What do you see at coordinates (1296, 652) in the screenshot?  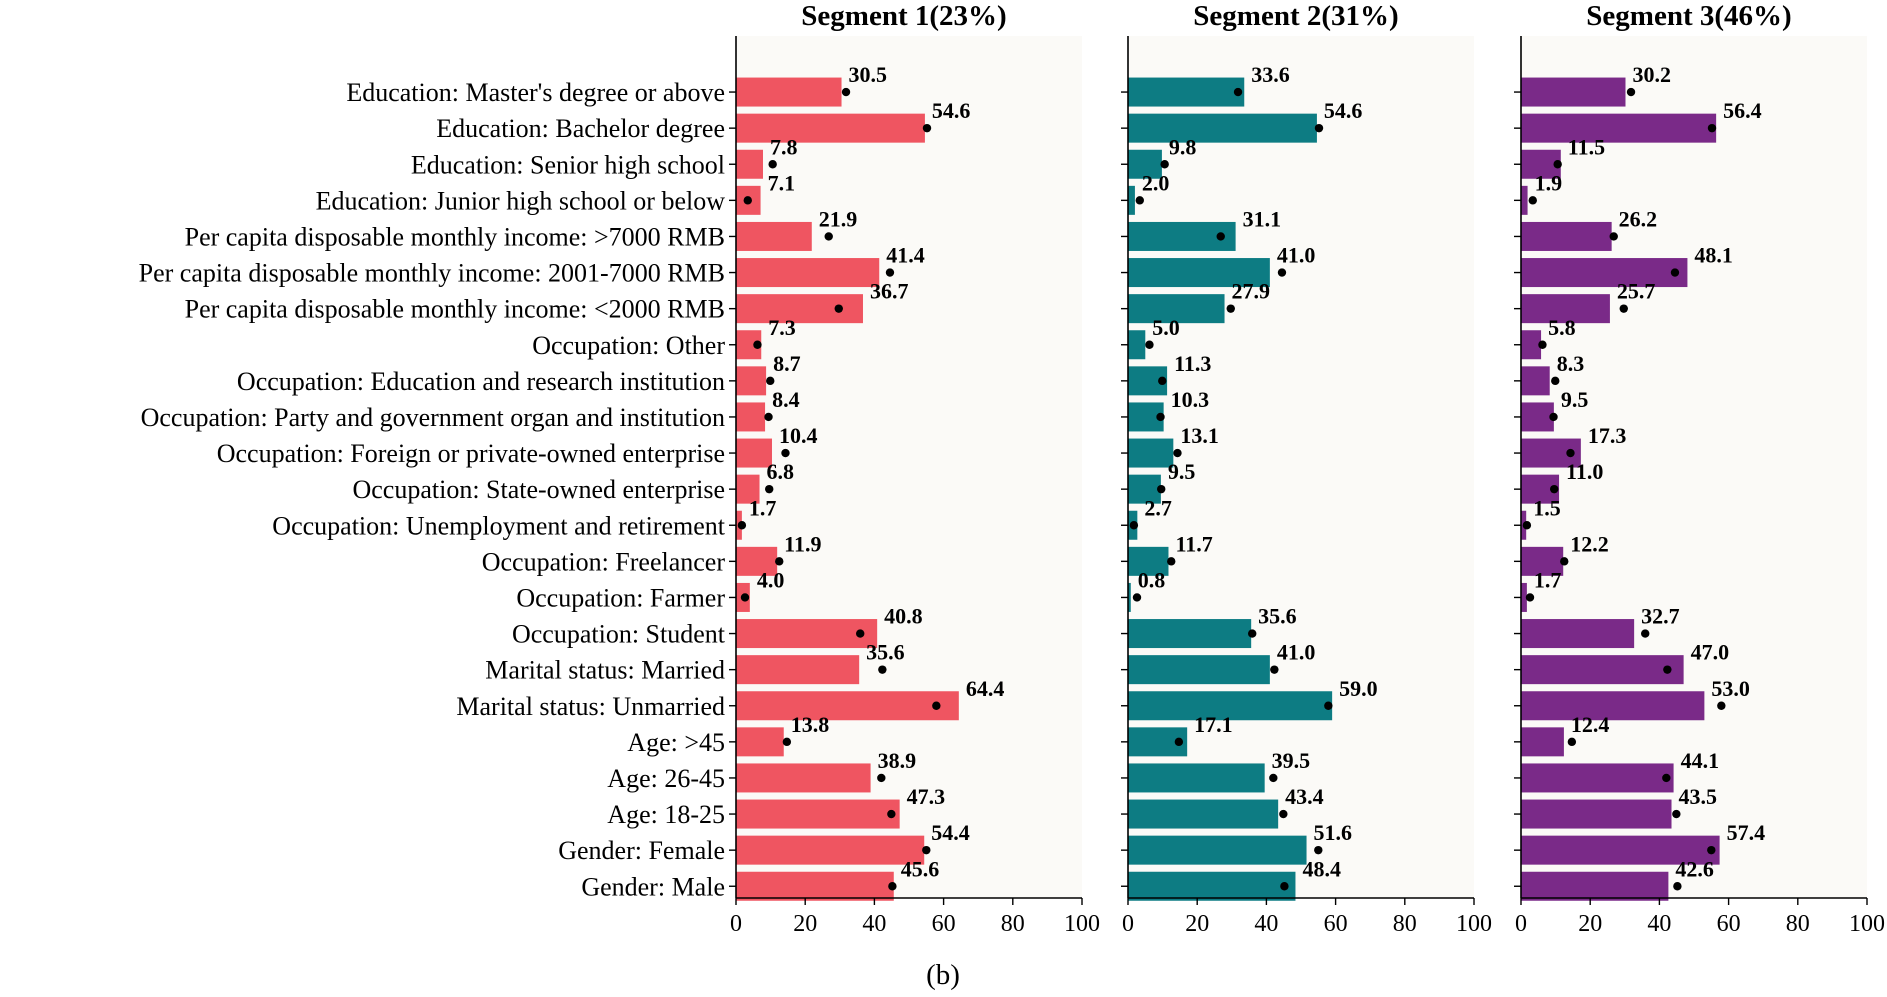 I see `value-label: 41.0` at bounding box center [1296, 652].